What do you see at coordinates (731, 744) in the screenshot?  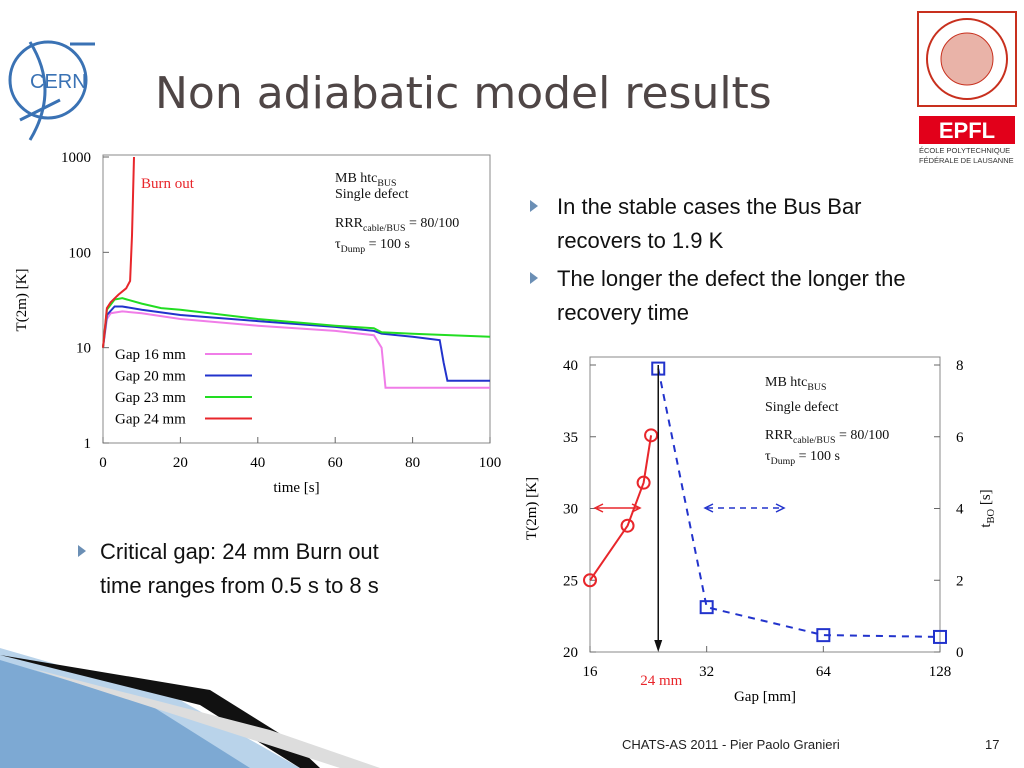 I see `footer-text: CHATS-AS 2011 - Pier Paolo Granieri` at bounding box center [731, 744].